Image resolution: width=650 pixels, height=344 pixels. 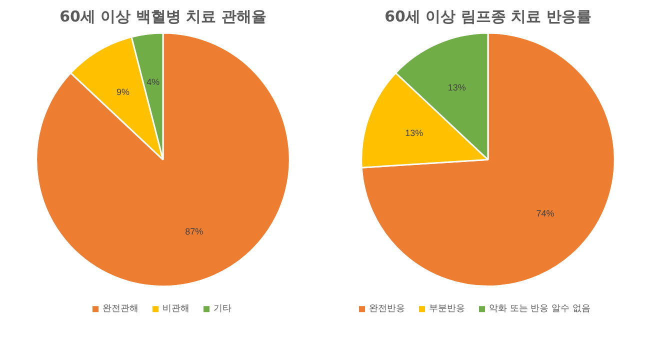 I want to click on legend-label: 악화 또는 반응 알수 없음, so click(x=539, y=309).